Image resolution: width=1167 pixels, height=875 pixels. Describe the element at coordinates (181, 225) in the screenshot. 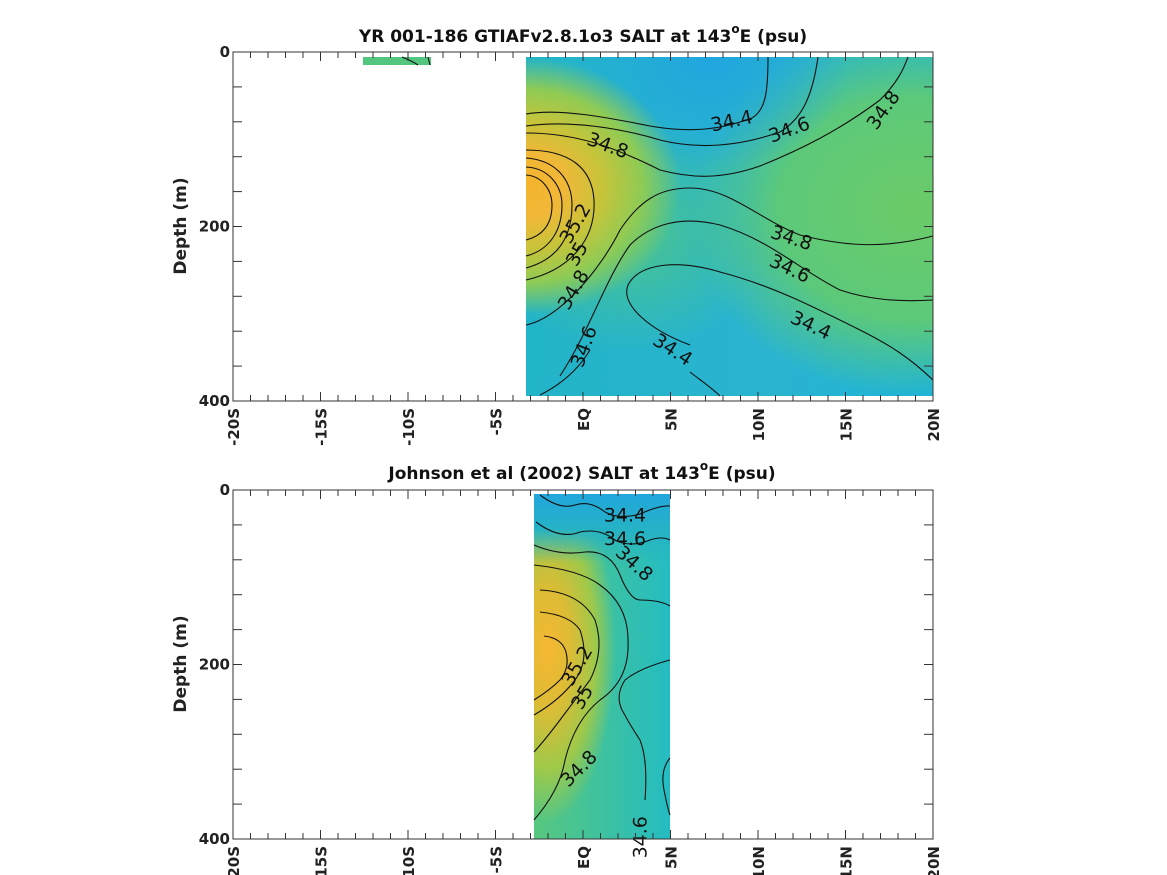

I see `y-axis-label-top: Depth (m)` at that location.